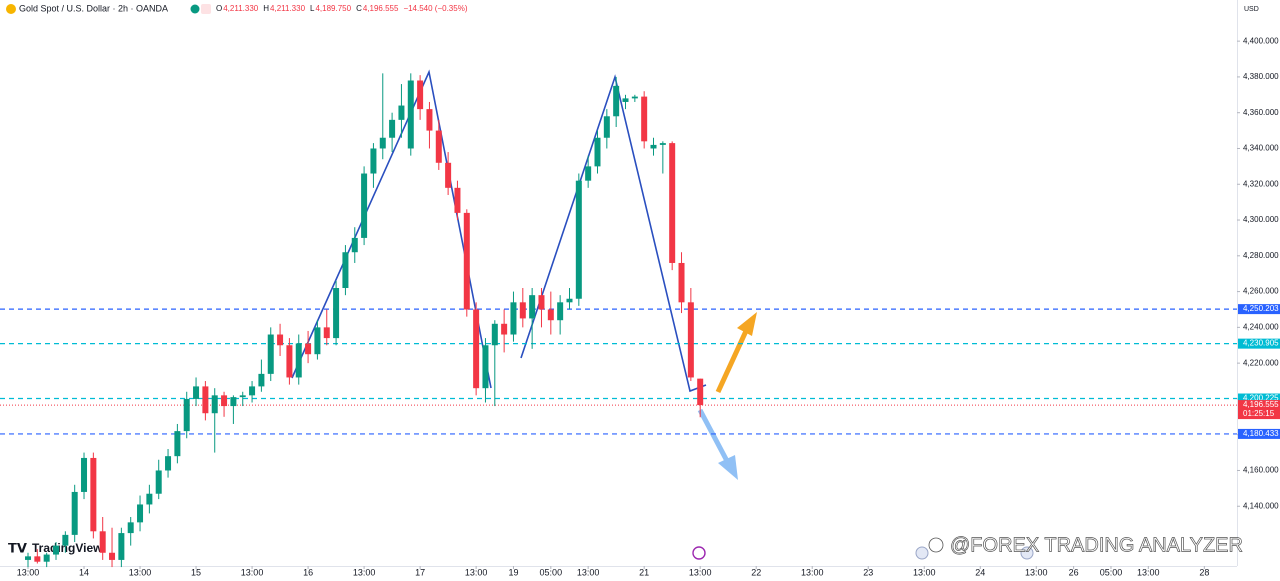  I want to click on down-arrow-head, so click(728, 467).